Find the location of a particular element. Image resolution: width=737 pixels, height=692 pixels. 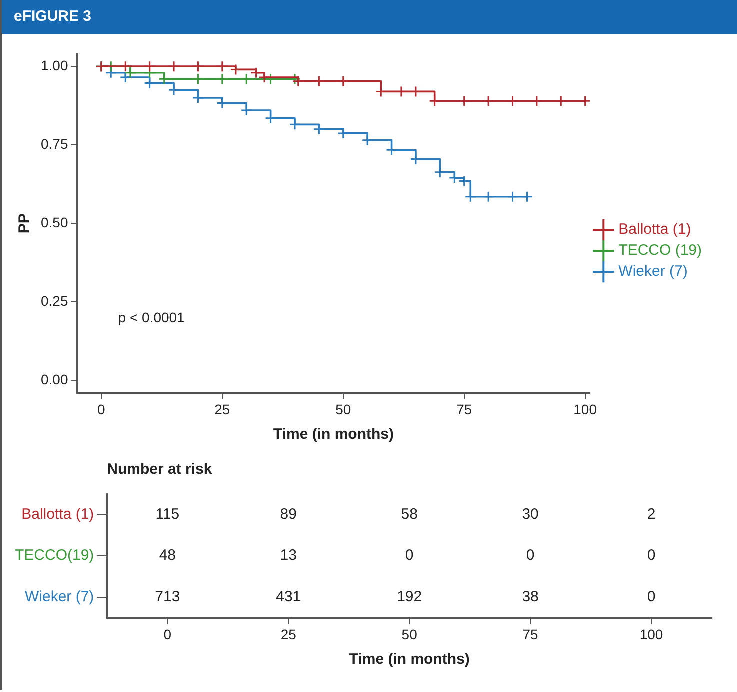

y-tick-label: 0.50 is located at coordinates (54, 222).